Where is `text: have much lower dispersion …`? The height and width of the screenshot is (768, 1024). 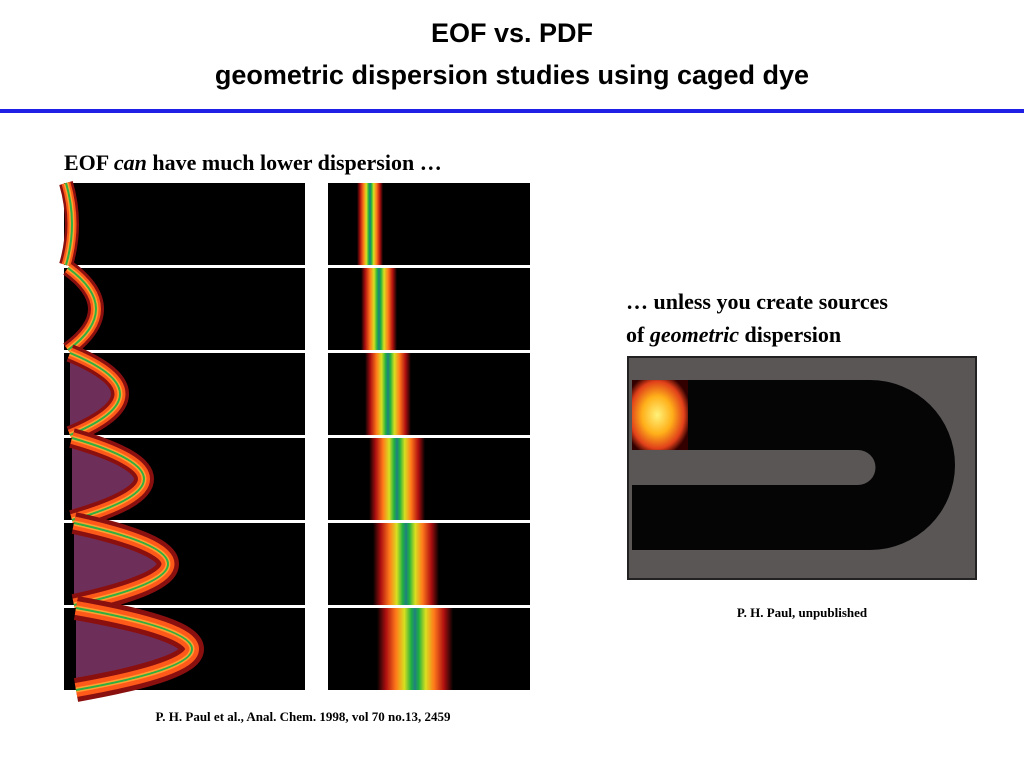
text: have much lower dispersion … is located at coordinates (297, 162).